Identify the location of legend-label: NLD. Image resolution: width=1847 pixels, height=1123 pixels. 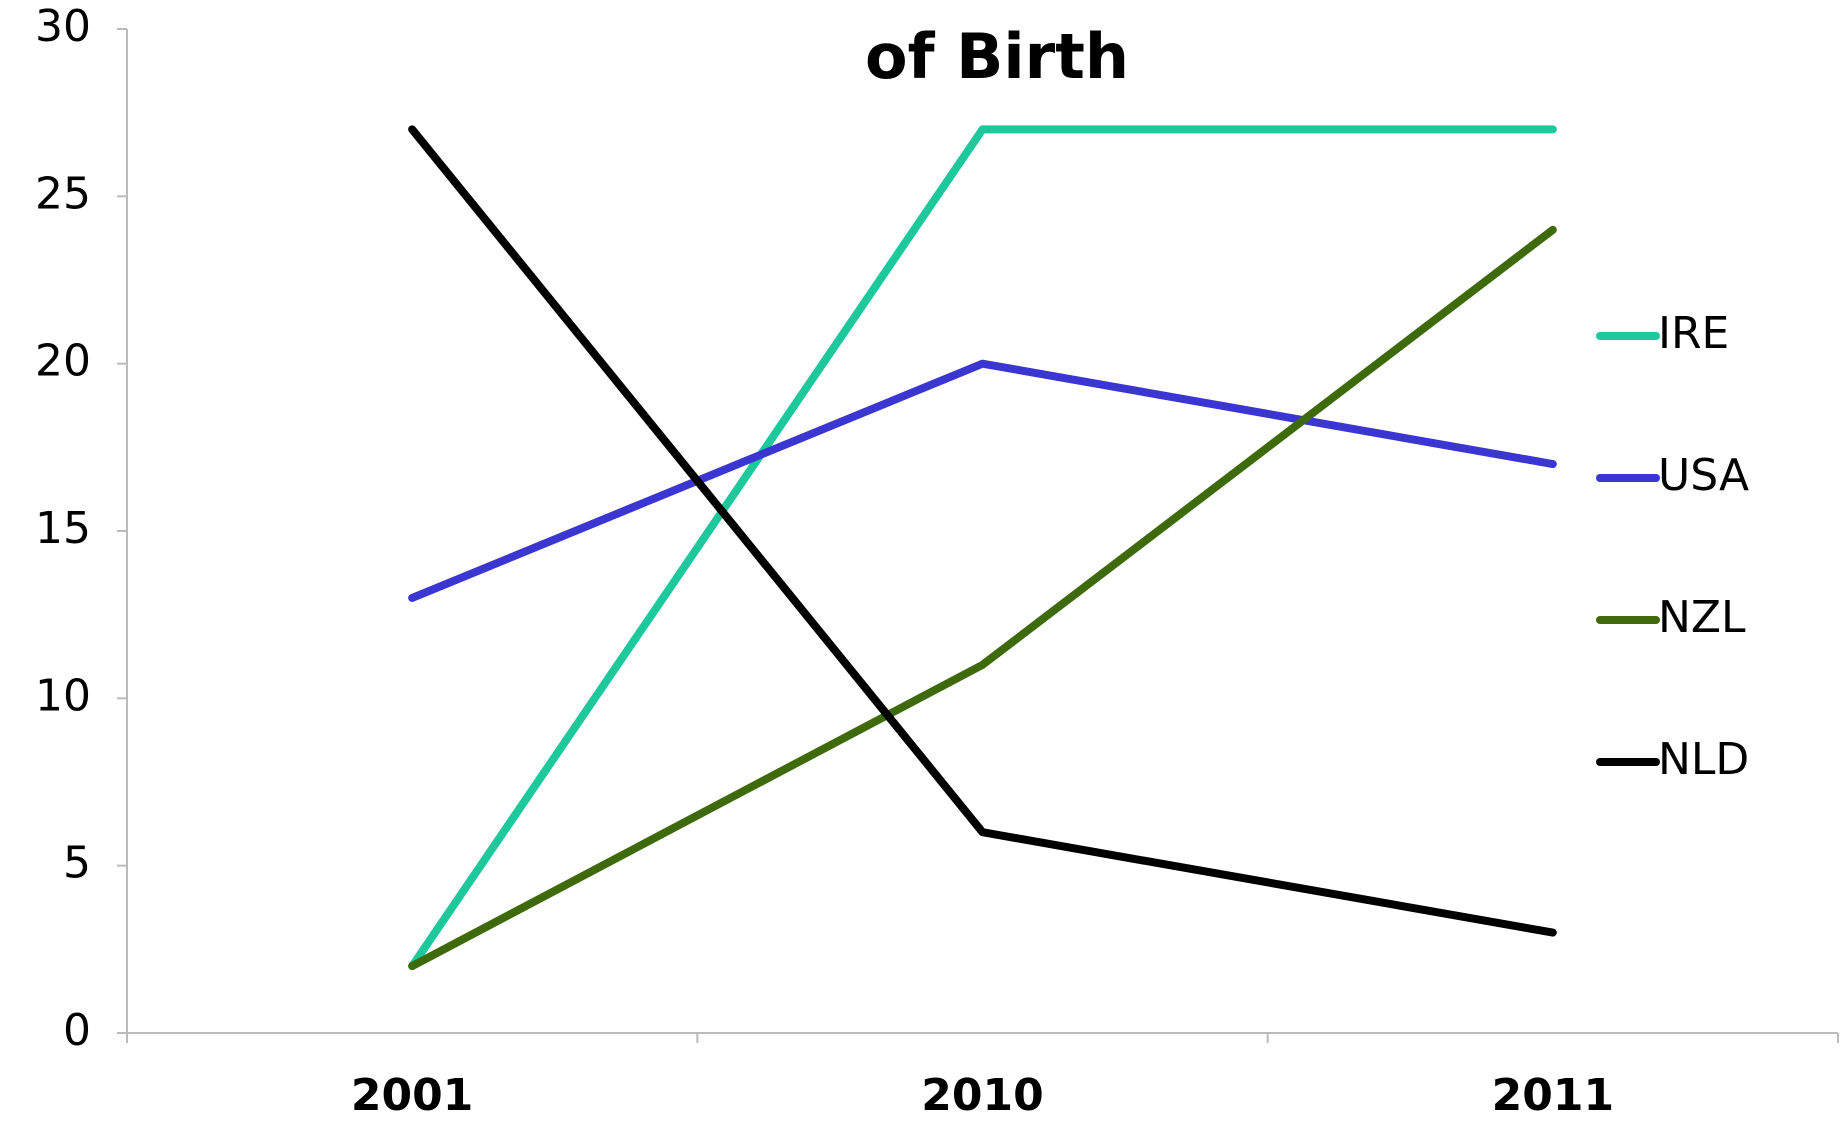
(1703, 759).